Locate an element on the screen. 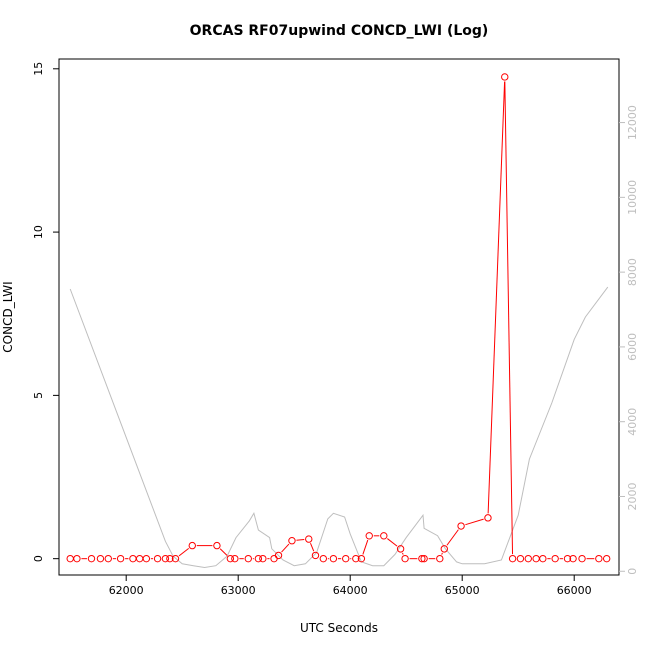 The image size is (650, 650). y2-axis: 0 2000 4000 6000 8000 10000 12000 is located at coordinates (629, 340).